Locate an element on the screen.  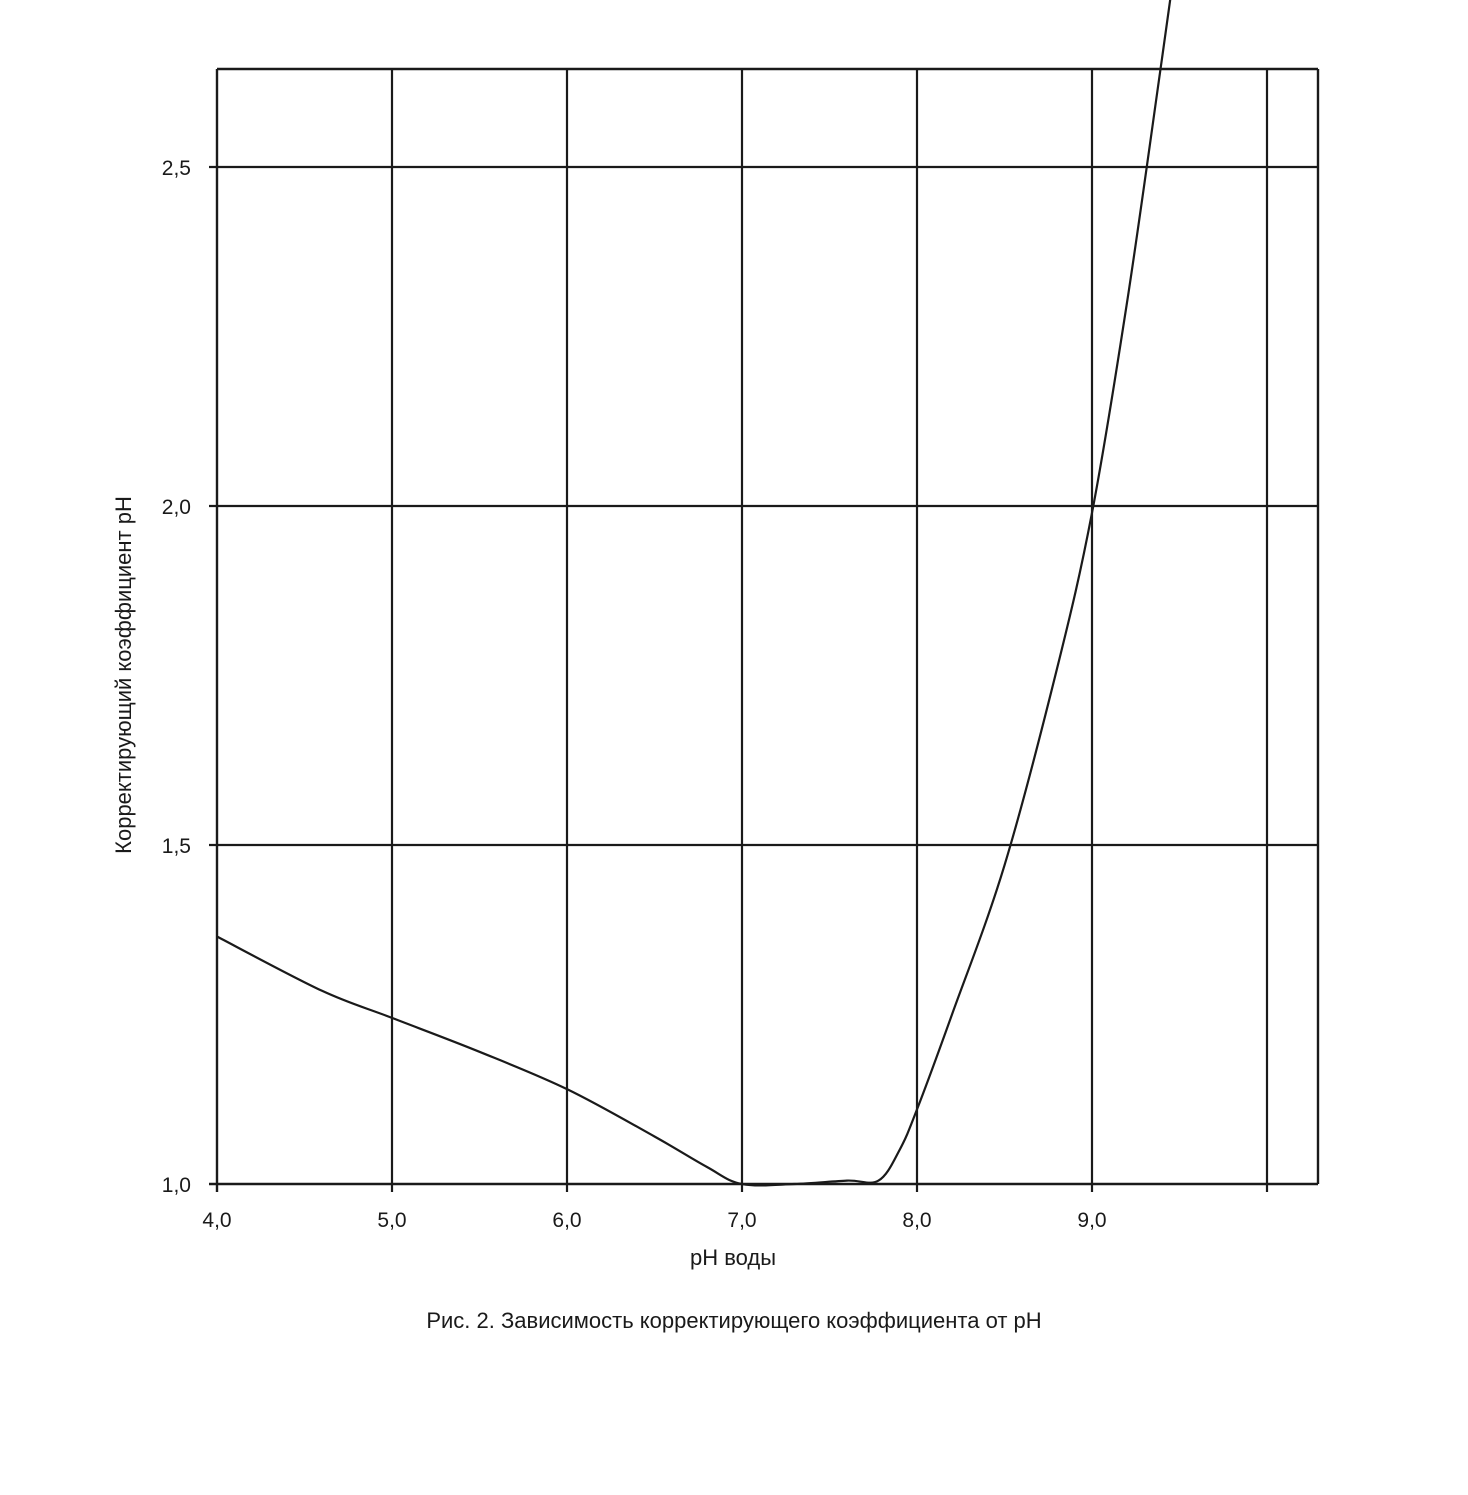
y-tick-label: 1,5 is located at coordinates (176, 846).